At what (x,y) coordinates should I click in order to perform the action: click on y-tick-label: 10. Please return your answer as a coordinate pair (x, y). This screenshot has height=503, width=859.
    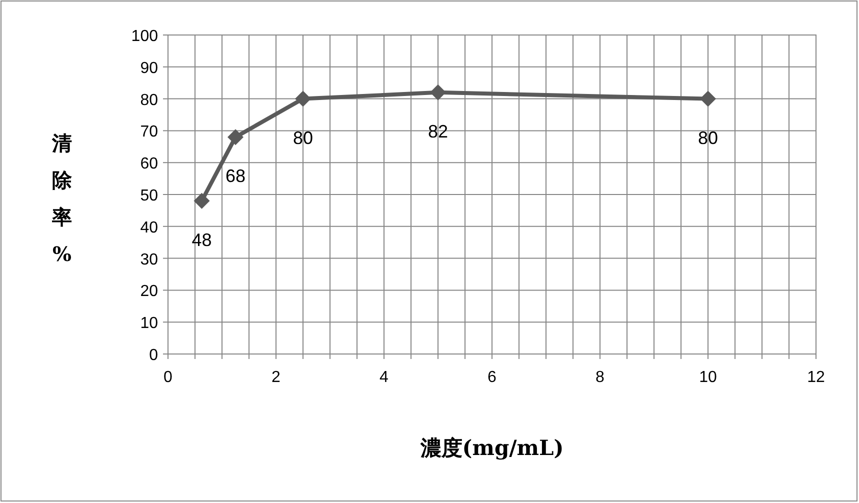
    Looking at the image, I should click on (149, 323).